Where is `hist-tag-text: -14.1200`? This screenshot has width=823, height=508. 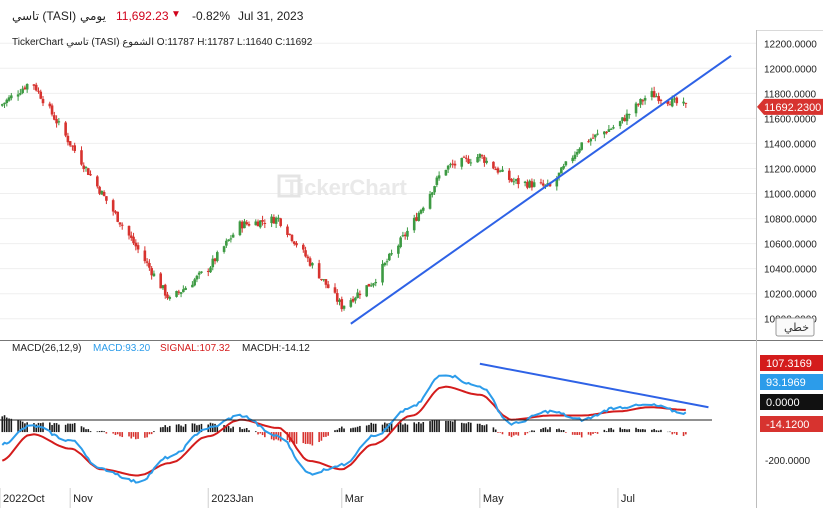
hist-tag-text: -14.1200 is located at coordinates (787, 425).